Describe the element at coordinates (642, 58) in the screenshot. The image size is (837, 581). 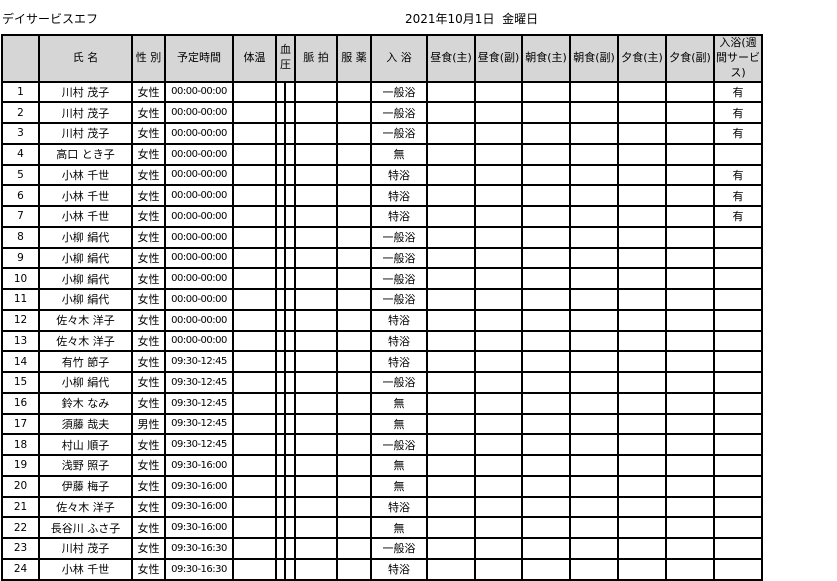
I see `col-header-dinner-main: 夕食(主)` at that location.